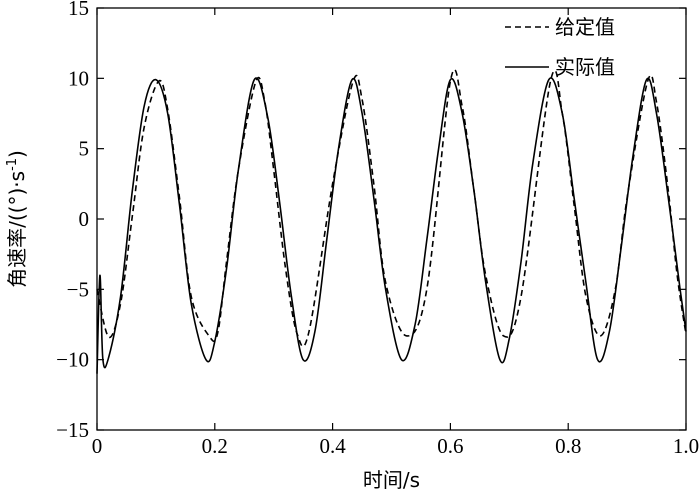 The height and width of the screenshot is (492, 700). I want to click on legend-label: 实际值, so click(585, 67).